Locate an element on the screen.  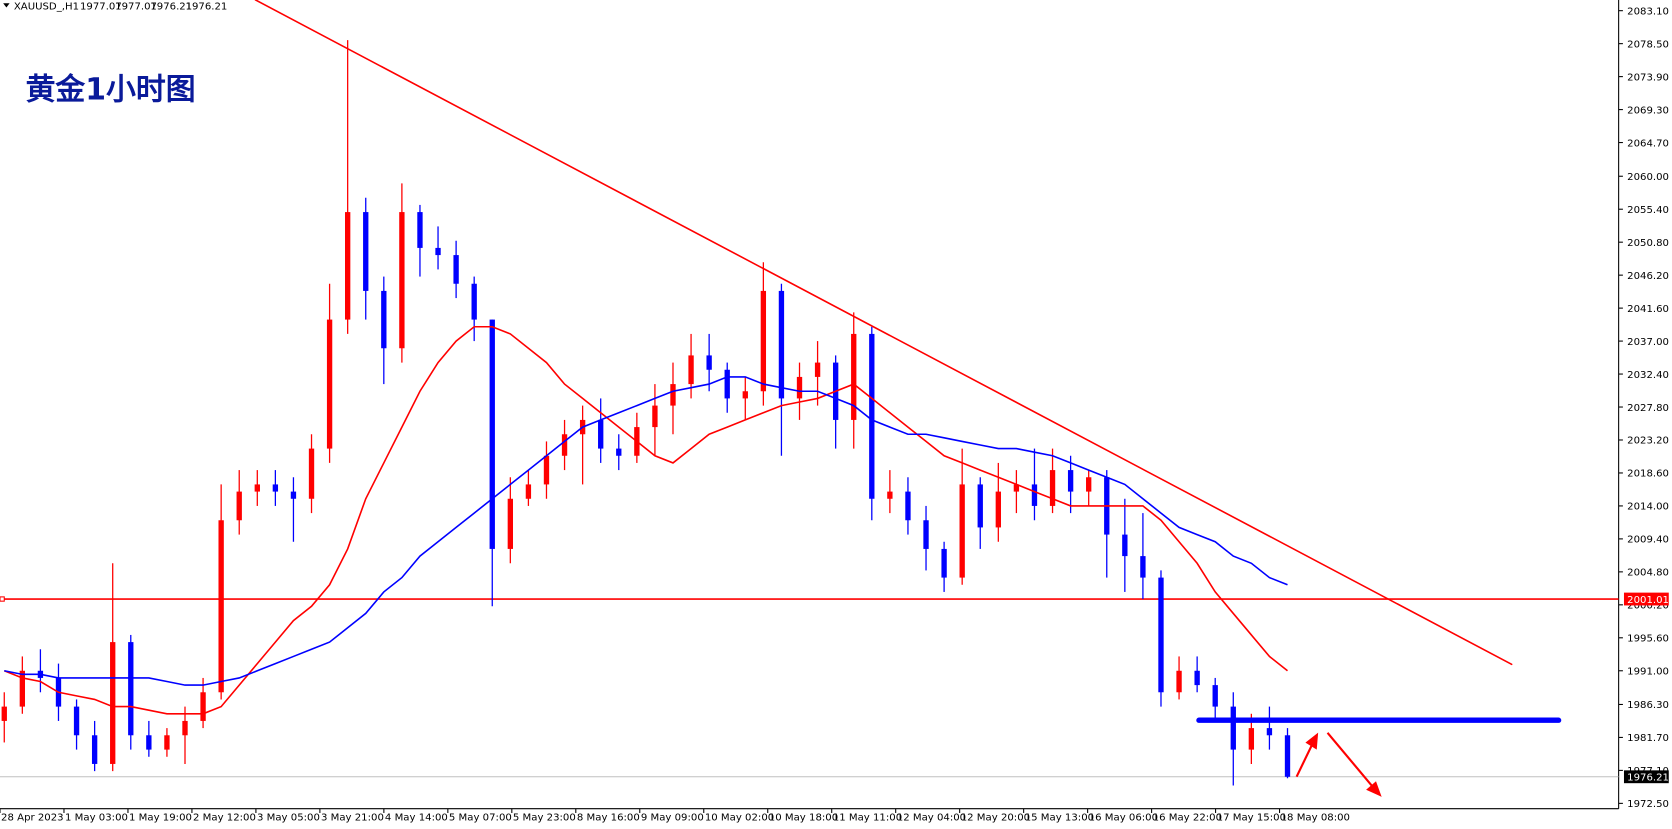
x-tick-label: 5 May 23:00 is located at coordinates (544, 817).